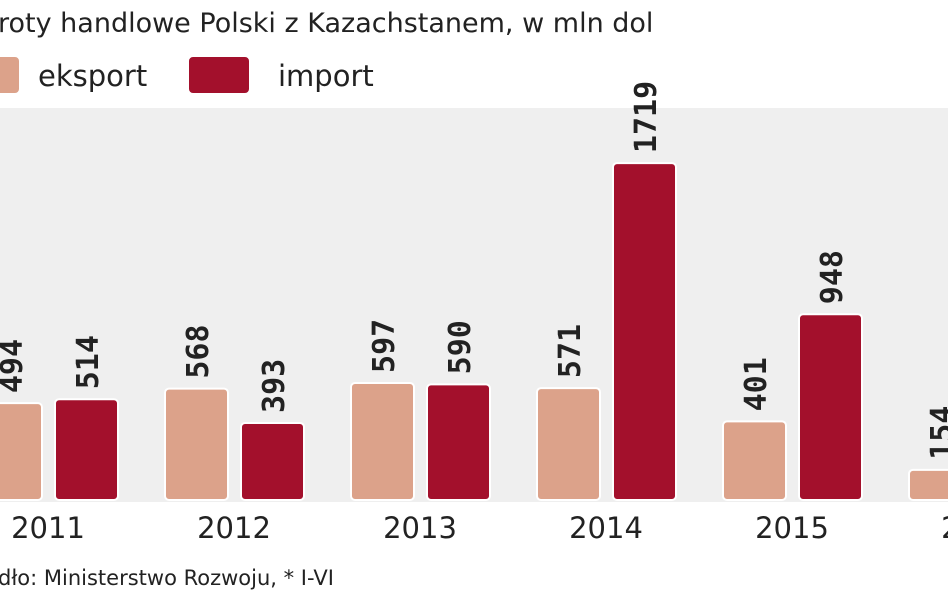 This screenshot has height=593, width=948. What do you see at coordinates (420, 528) in the screenshot?
I see `x-tick-label: 2013` at bounding box center [420, 528].